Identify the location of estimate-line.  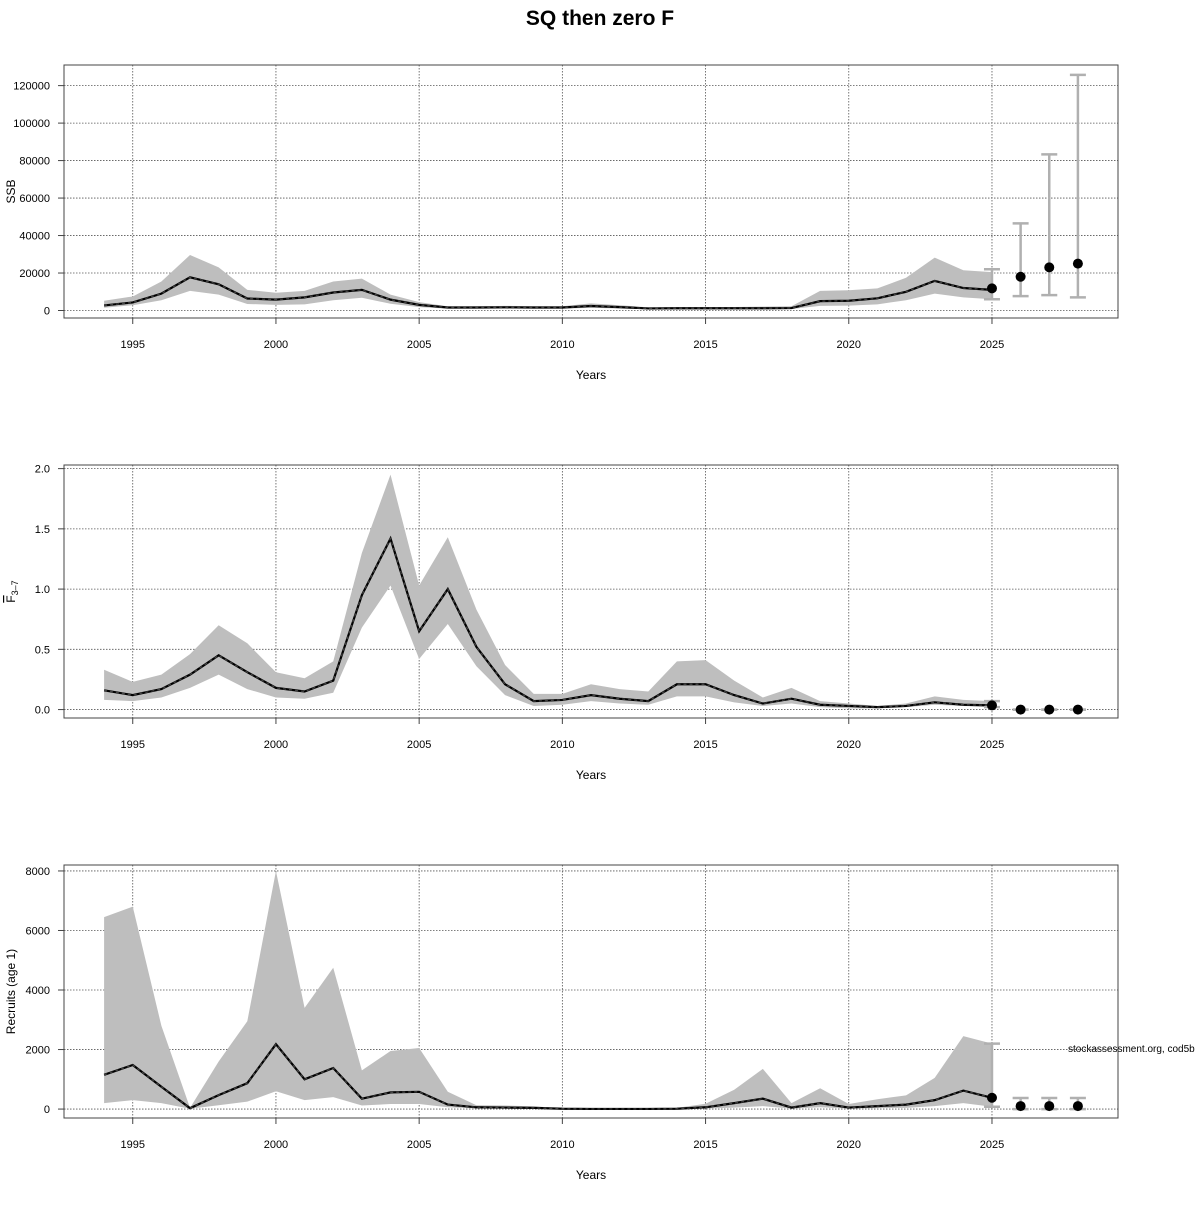
(548, 1076).